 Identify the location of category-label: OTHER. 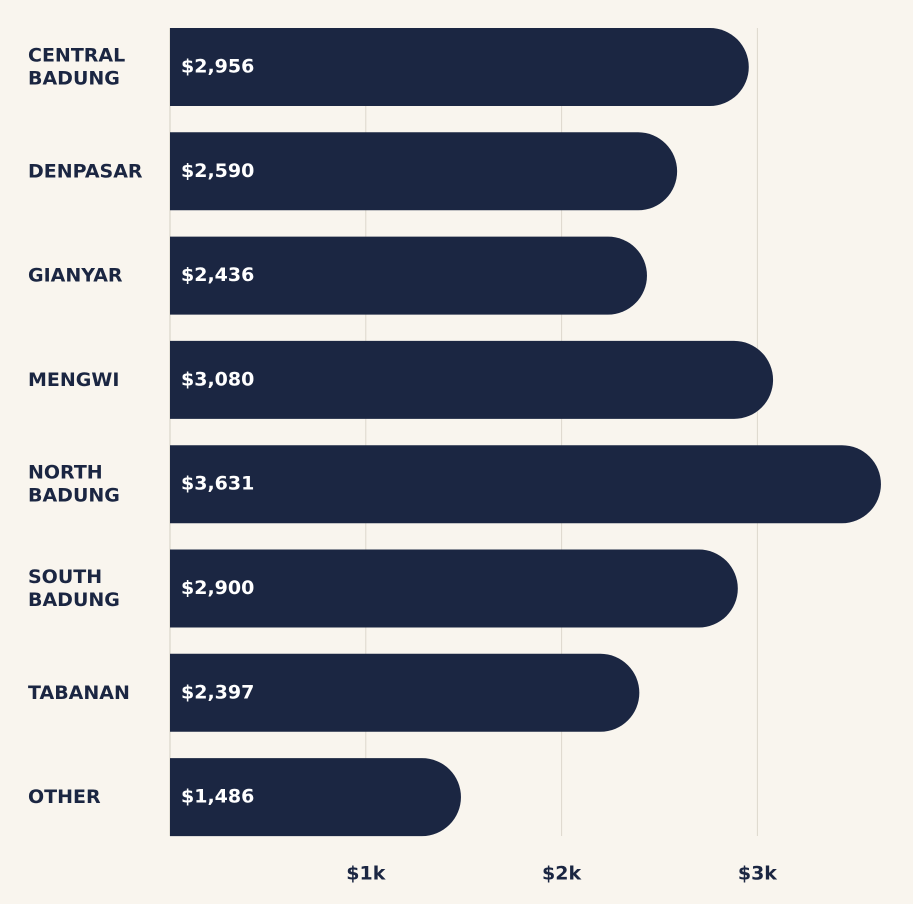
(64, 797).